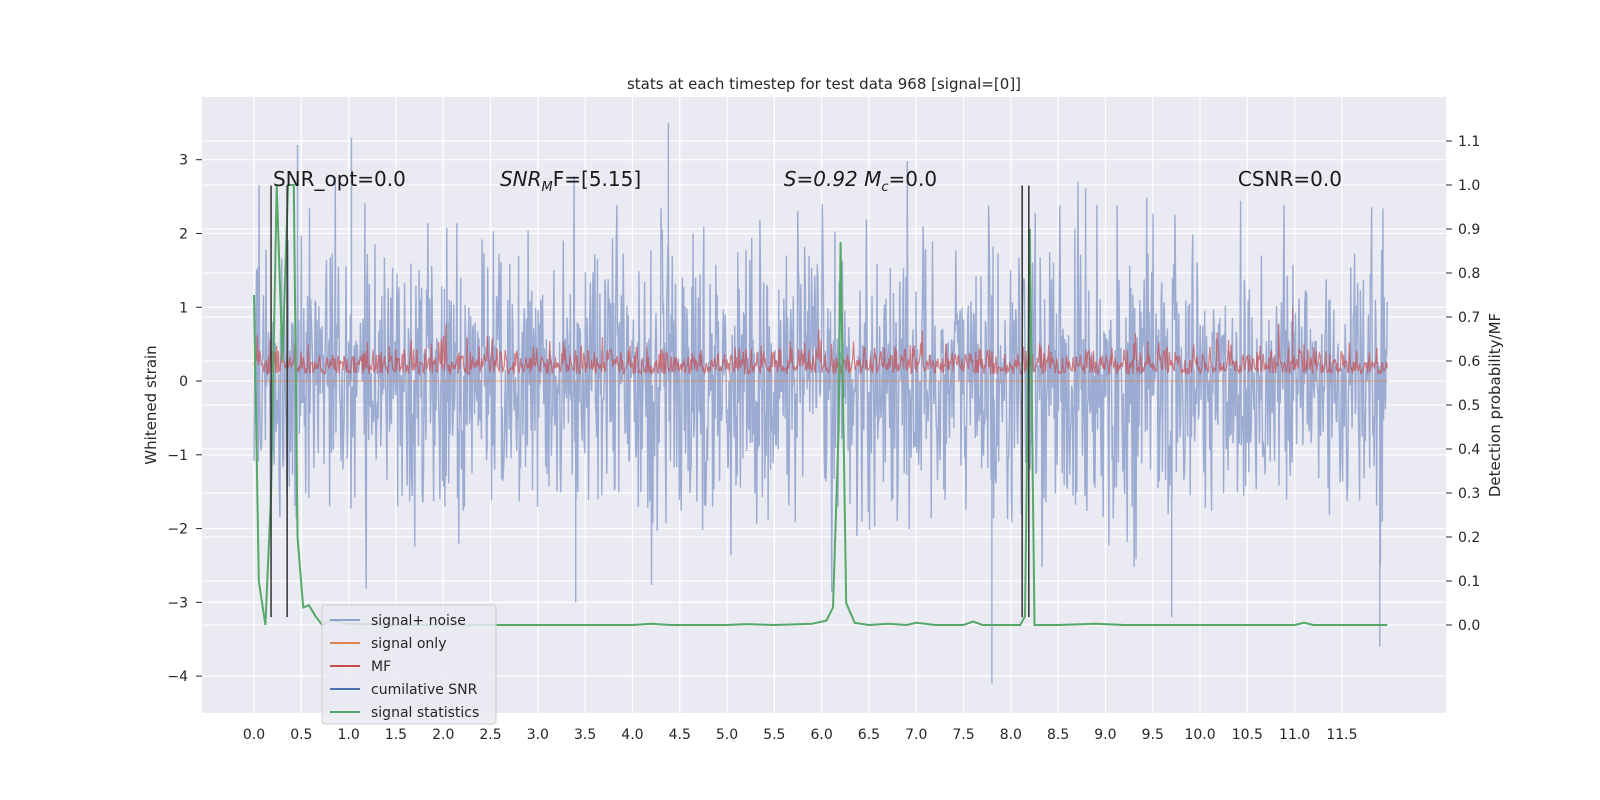 Image resolution: width=1600 pixels, height=800 pixels. Describe the element at coordinates (1153, 735) in the screenshot. I see `x-tick-label: 9.5` at that location.